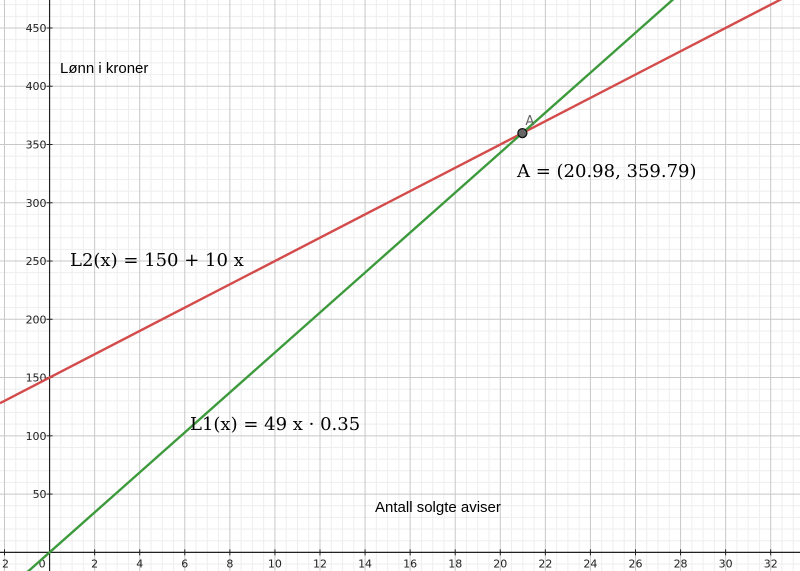 The width and height of the screenshot is (800, 571). Describe the element at coordinates (606, 171) in the screenshot. I see `point-a-coordinates: A = (20.98, 359.79)` at that location.